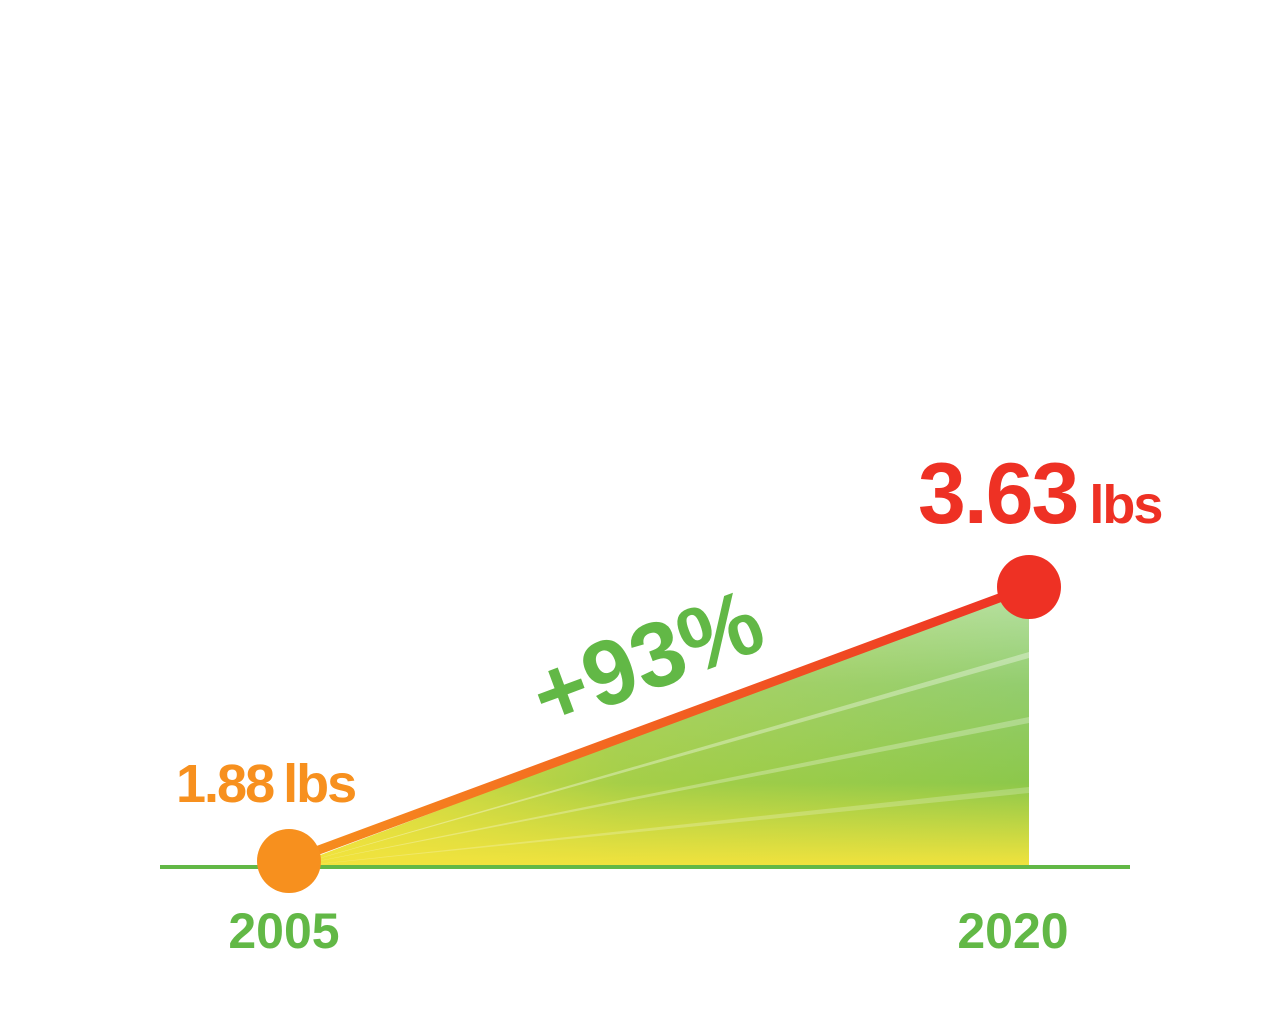  I want to click on data-label-2005-number: 1.88, so click(225, 784).